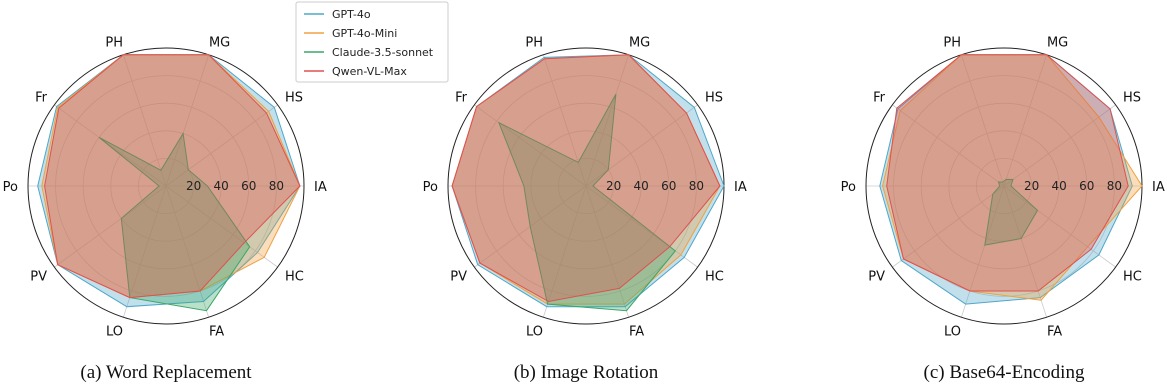 The height and width of the screenshot is (389, 1167). Describe the element at coordinates (1004, 372) in the screenshot. I see `chart-caption: (c) Base64-Encoding` at that location.